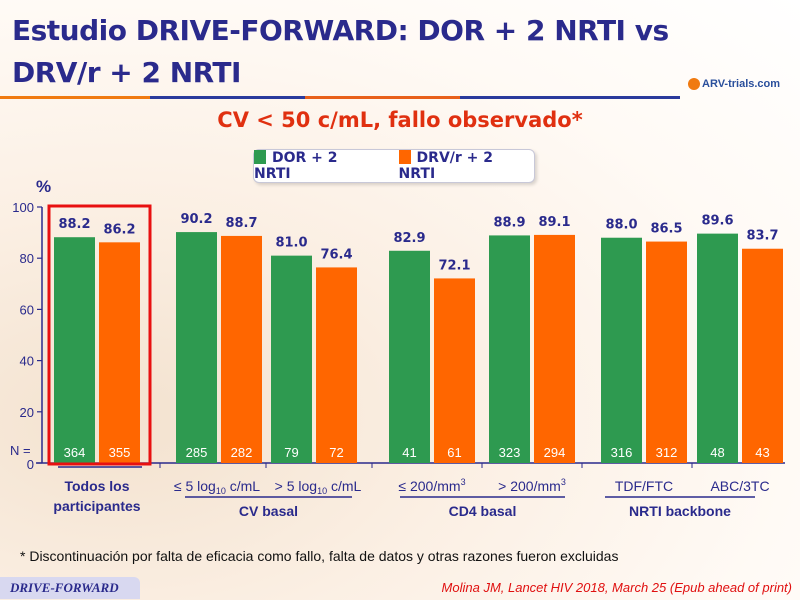 The width and height of the screenshot is (800, 600). I want to click on legend-item-drv: DRV/r + 2 NRTI, so click(446, 166).